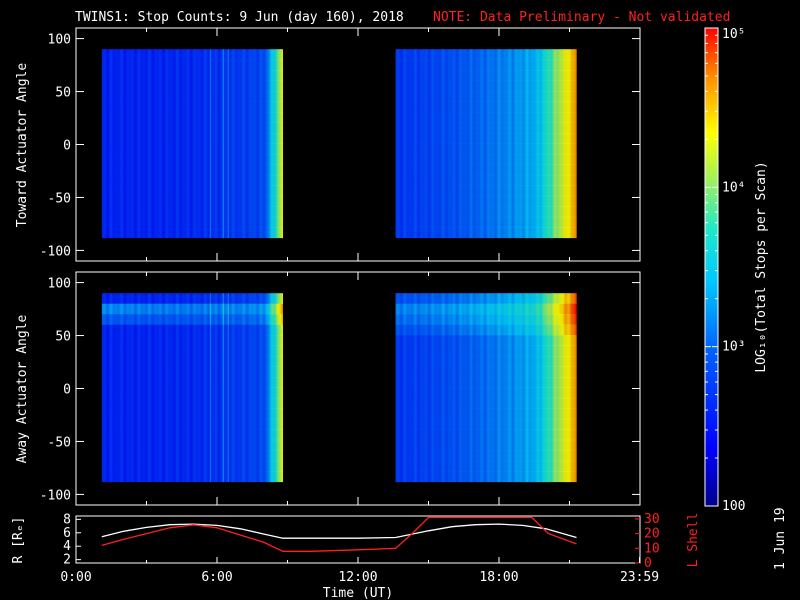 The width and height of the screenshot is (800, 600). I want to click on r-series-line, so click(339, 531).